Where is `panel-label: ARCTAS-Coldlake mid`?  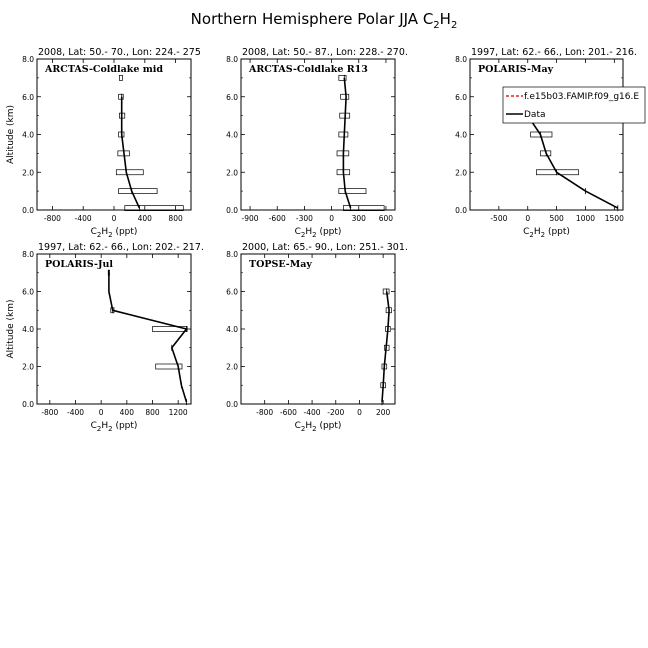
panel-label: ARCTAS-Coldlake mid is located at coordinates (103, 69).